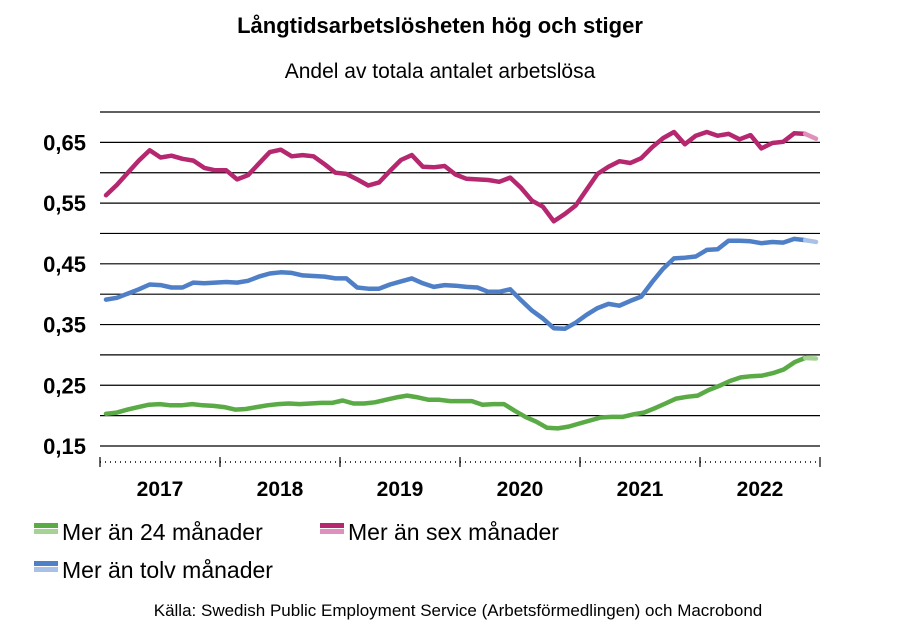 This screenshot has width=899, height=633. Describe the element at coordinates (440, 25) in the screenshot. I see `chart-title: Långtidsarbetslösheten hög och stiger` at that location.